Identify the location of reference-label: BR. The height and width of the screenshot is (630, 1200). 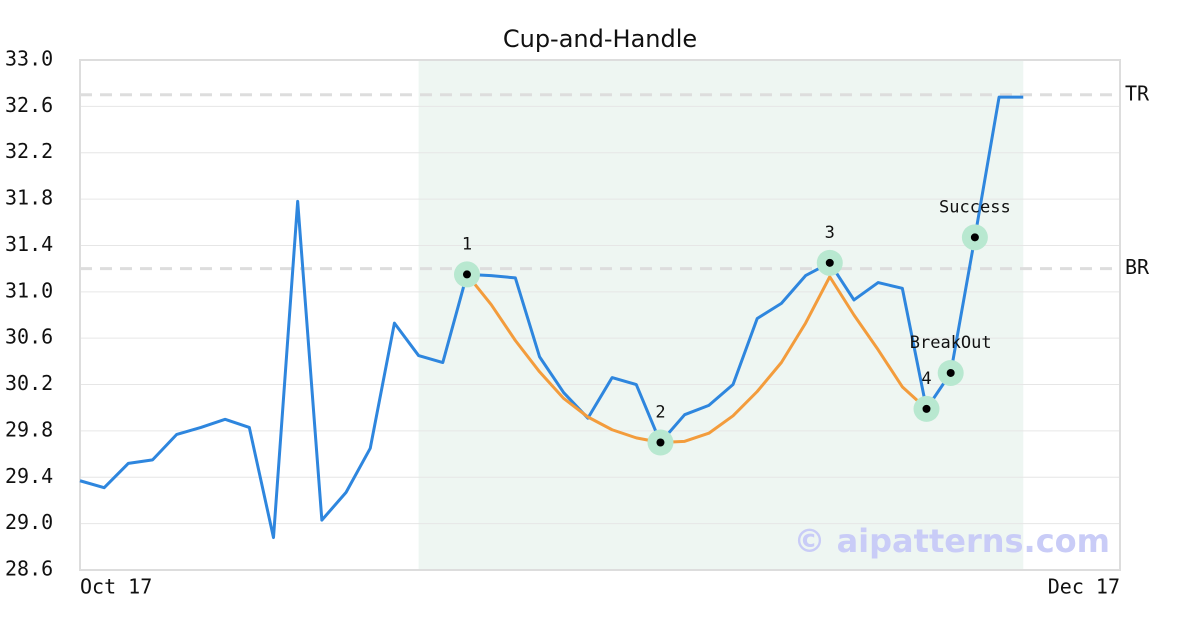
(1137, 267).